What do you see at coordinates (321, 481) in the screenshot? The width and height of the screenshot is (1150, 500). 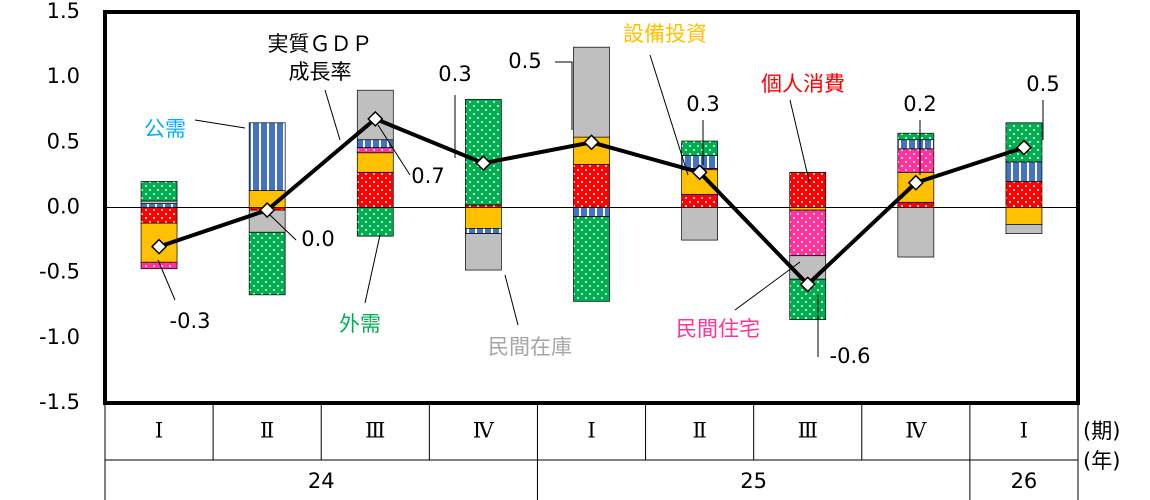 I see `year-label: 24` at bounding box center [321, 481].